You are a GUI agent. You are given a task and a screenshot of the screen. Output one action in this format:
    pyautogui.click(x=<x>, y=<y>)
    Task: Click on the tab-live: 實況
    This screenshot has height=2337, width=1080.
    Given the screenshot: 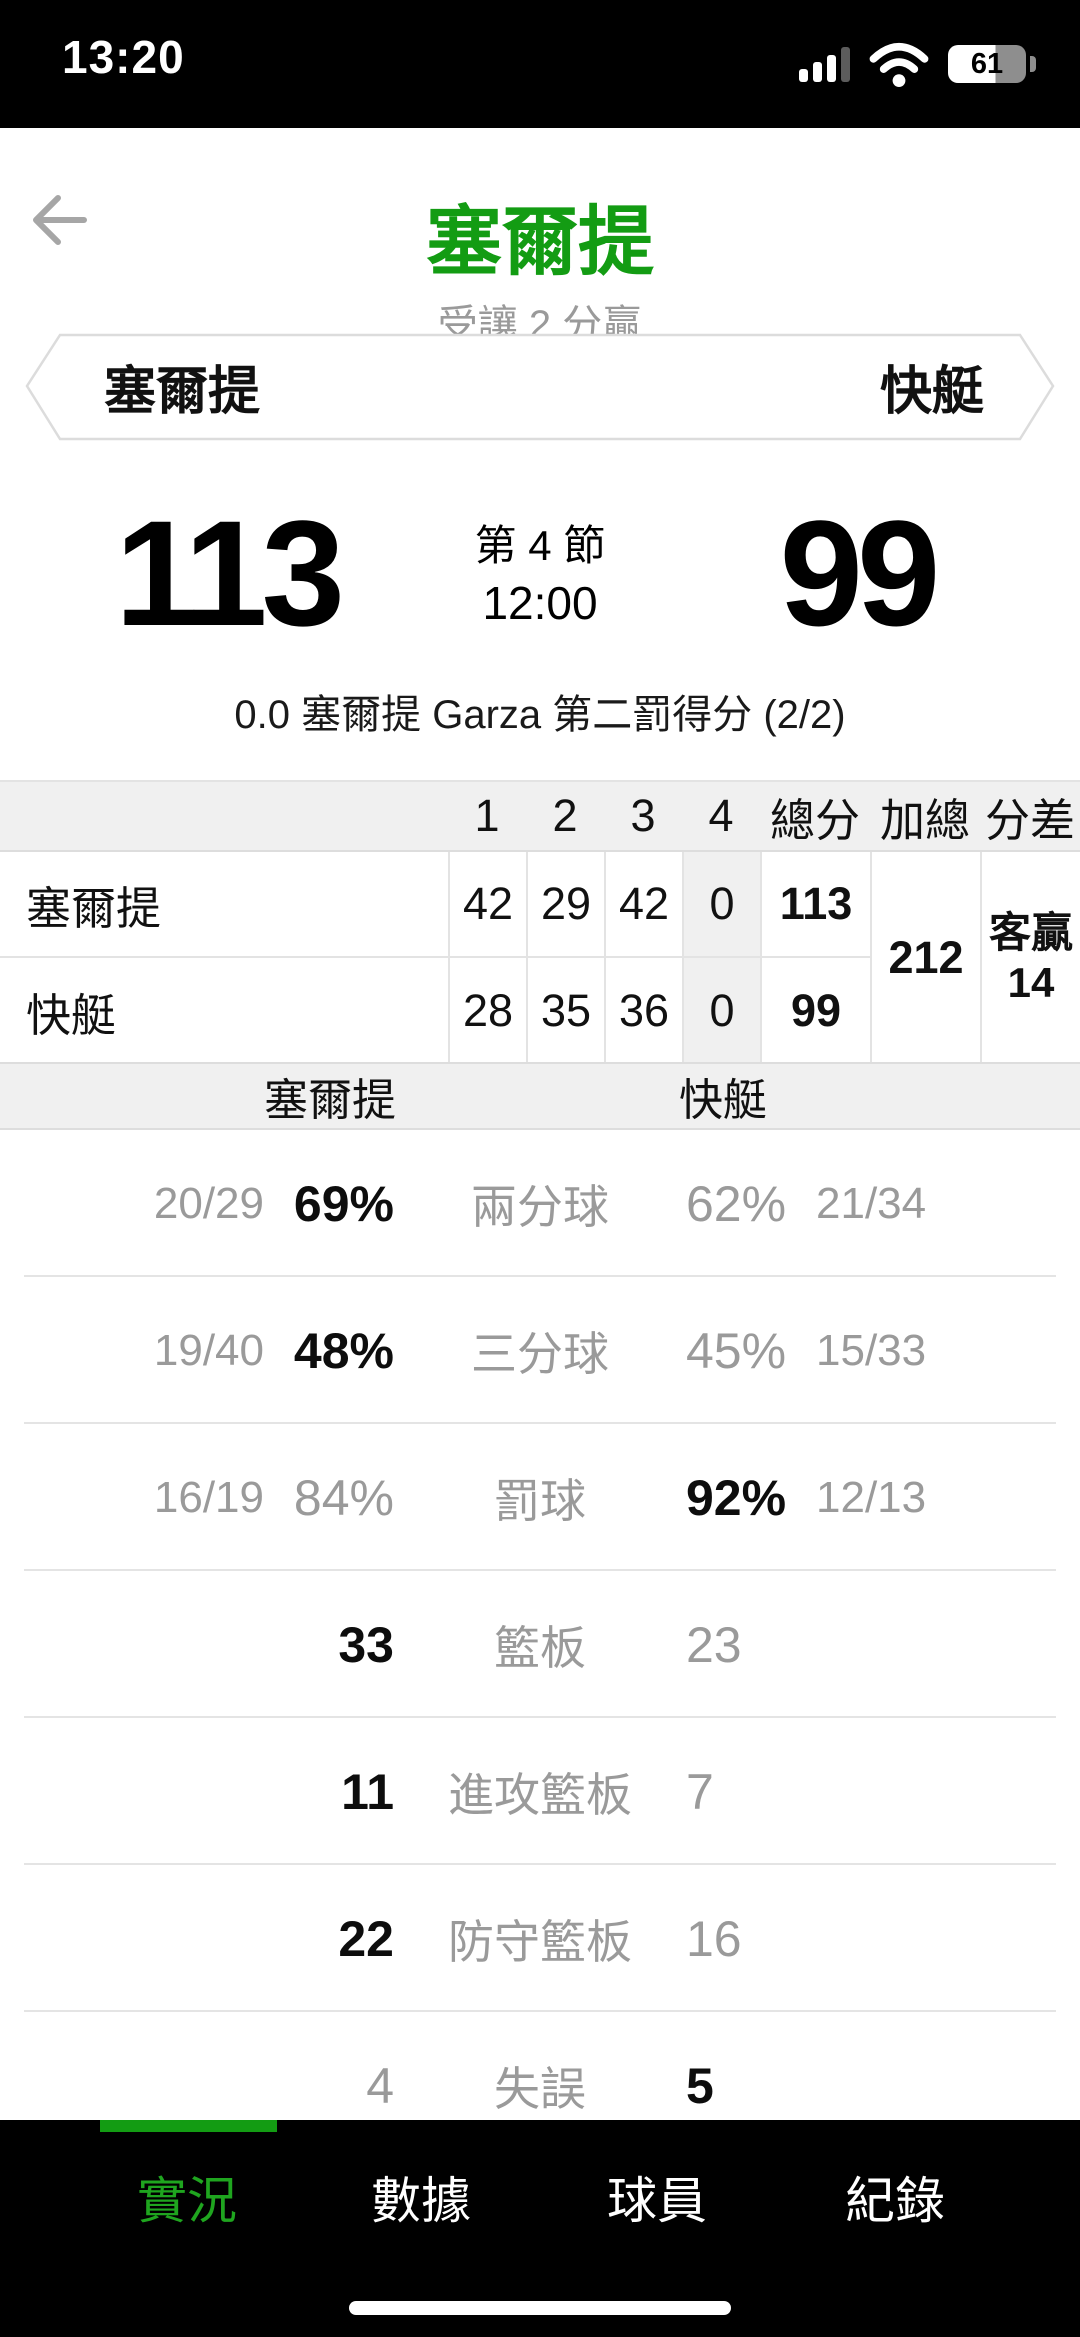 What is the action you would take?
    pyautogui.click(x=187, y=2201)
    